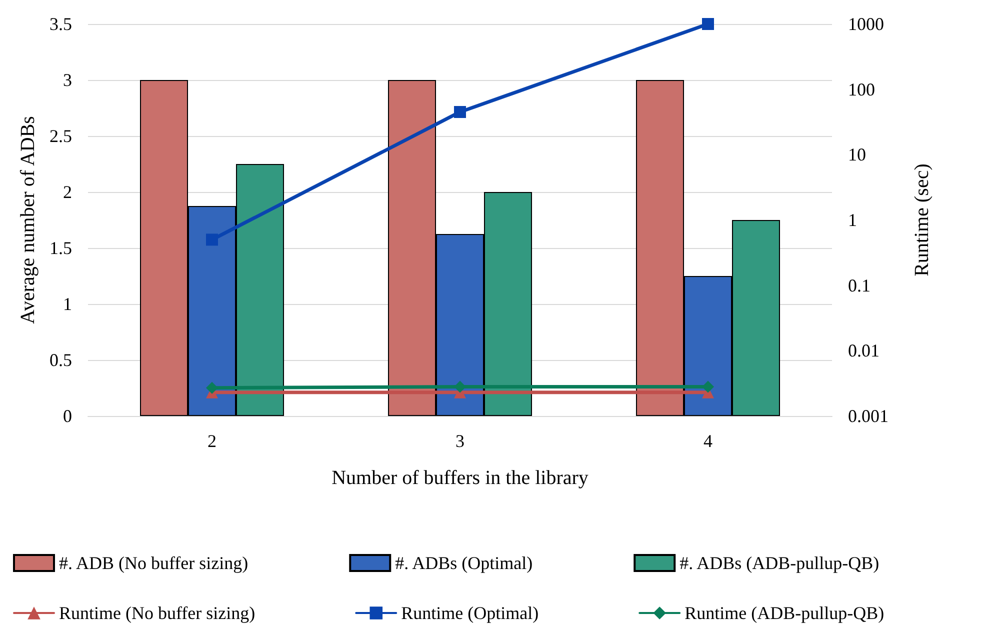  I want to click on legend-label: #. ADB (No buffer sizing), so click(153, 563).